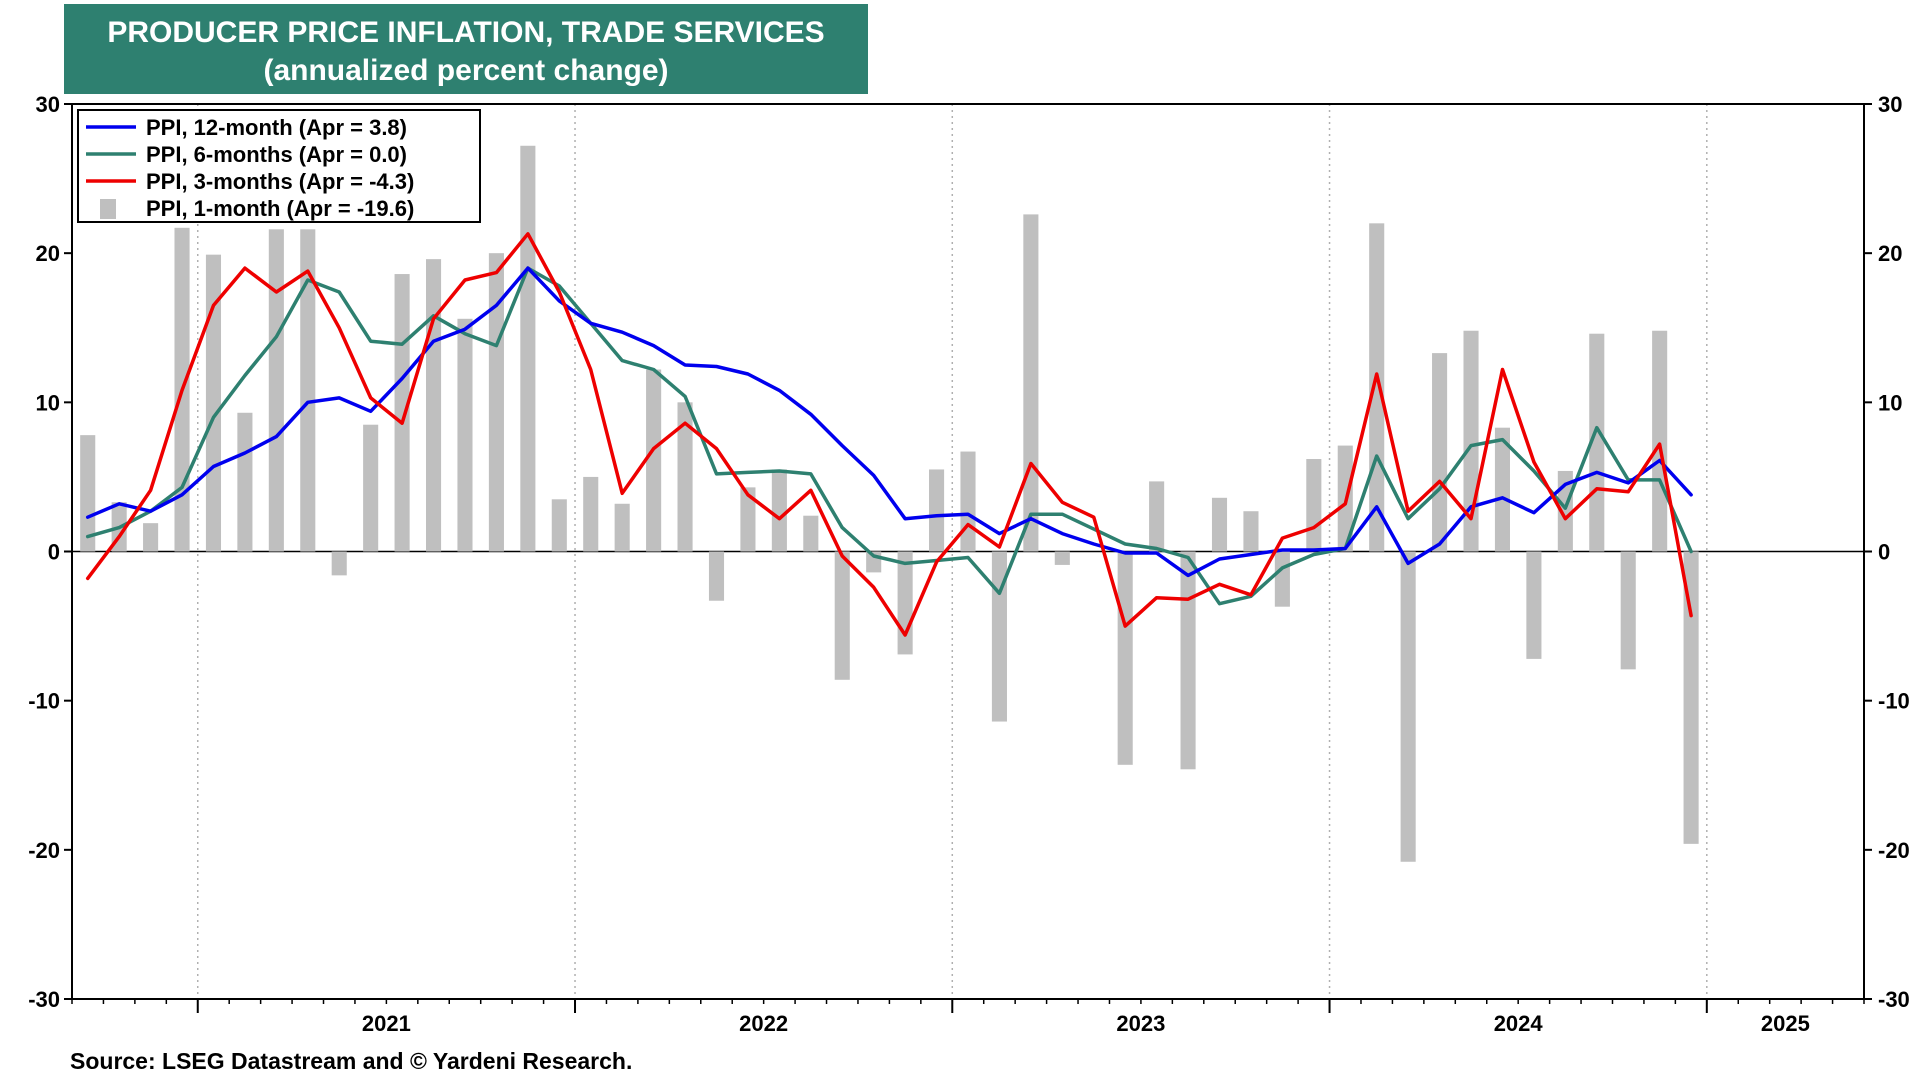 The image size is (1920, 1080). I want to click on legend-label: PPI, 3-months (Apr = -4.3), so click(280, 181).